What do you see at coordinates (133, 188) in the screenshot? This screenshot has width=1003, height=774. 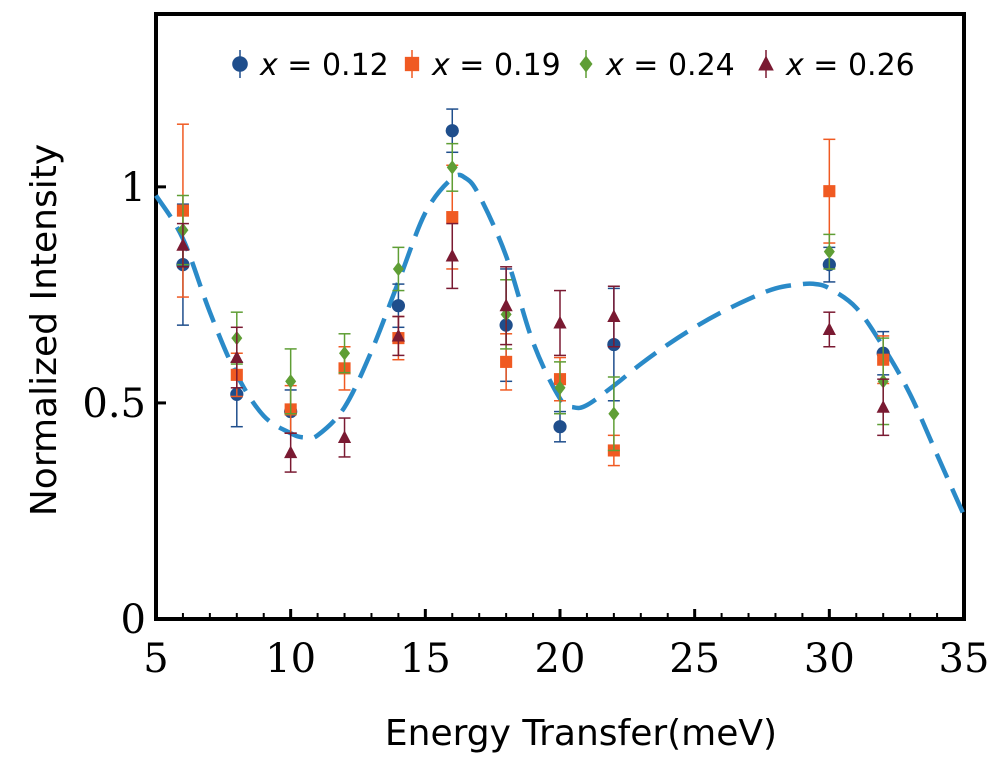 I see `y-tick-label: 1` at bounding box center [133, 188].